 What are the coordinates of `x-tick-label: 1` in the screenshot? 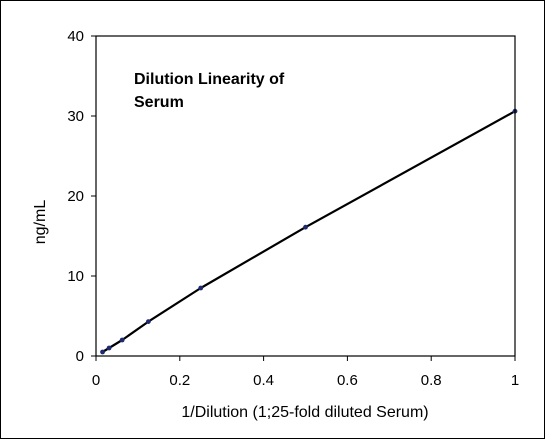 It's located at (515, 380).